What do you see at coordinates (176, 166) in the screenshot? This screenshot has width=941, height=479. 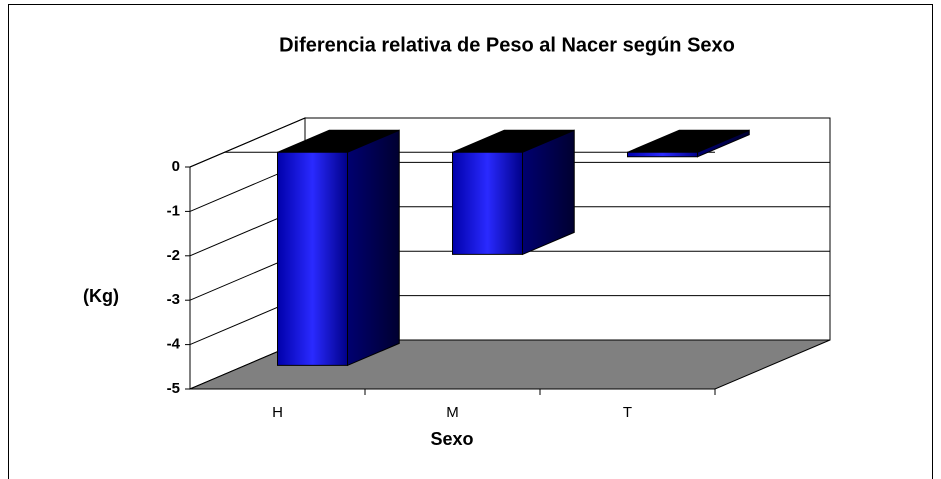 I see `y-tick-label: 0` at bounding box center [176, 166].